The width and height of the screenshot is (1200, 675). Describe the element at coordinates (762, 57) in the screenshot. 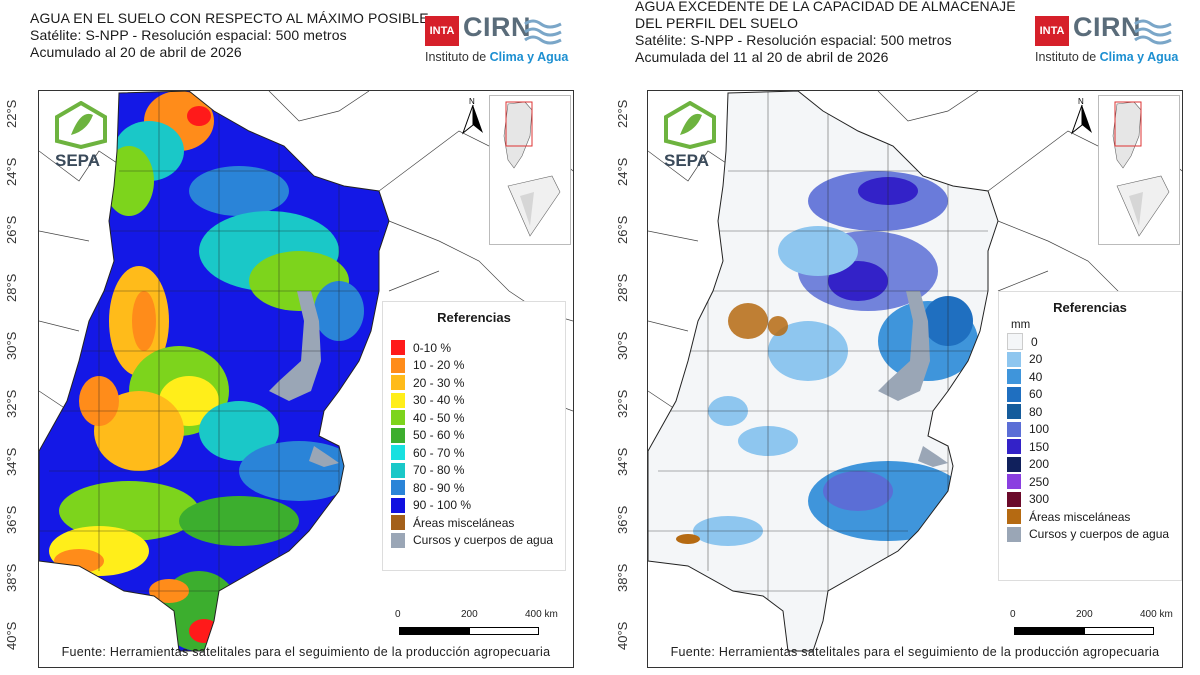

I see `date-info: Acumulada del 11 al 20 de abril de 2026` at that location.